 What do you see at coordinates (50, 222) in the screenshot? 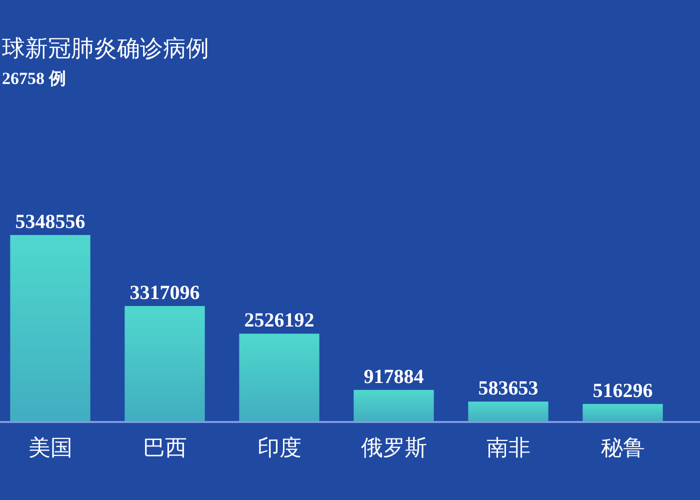
I see `data-label: 5348556` at bounding box center [50, 222].